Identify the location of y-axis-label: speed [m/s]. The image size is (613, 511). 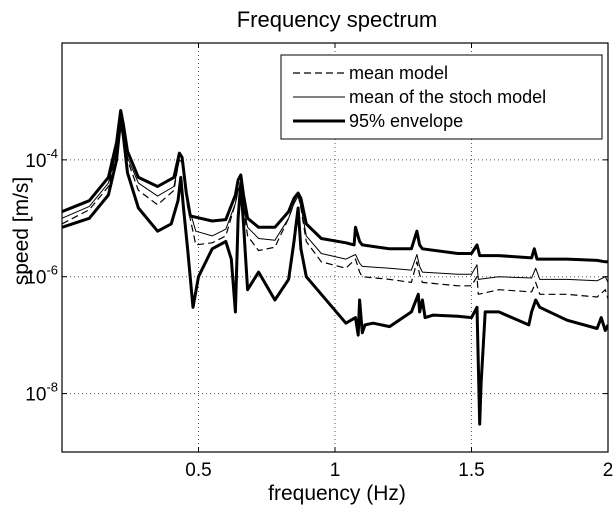
(21, 231).